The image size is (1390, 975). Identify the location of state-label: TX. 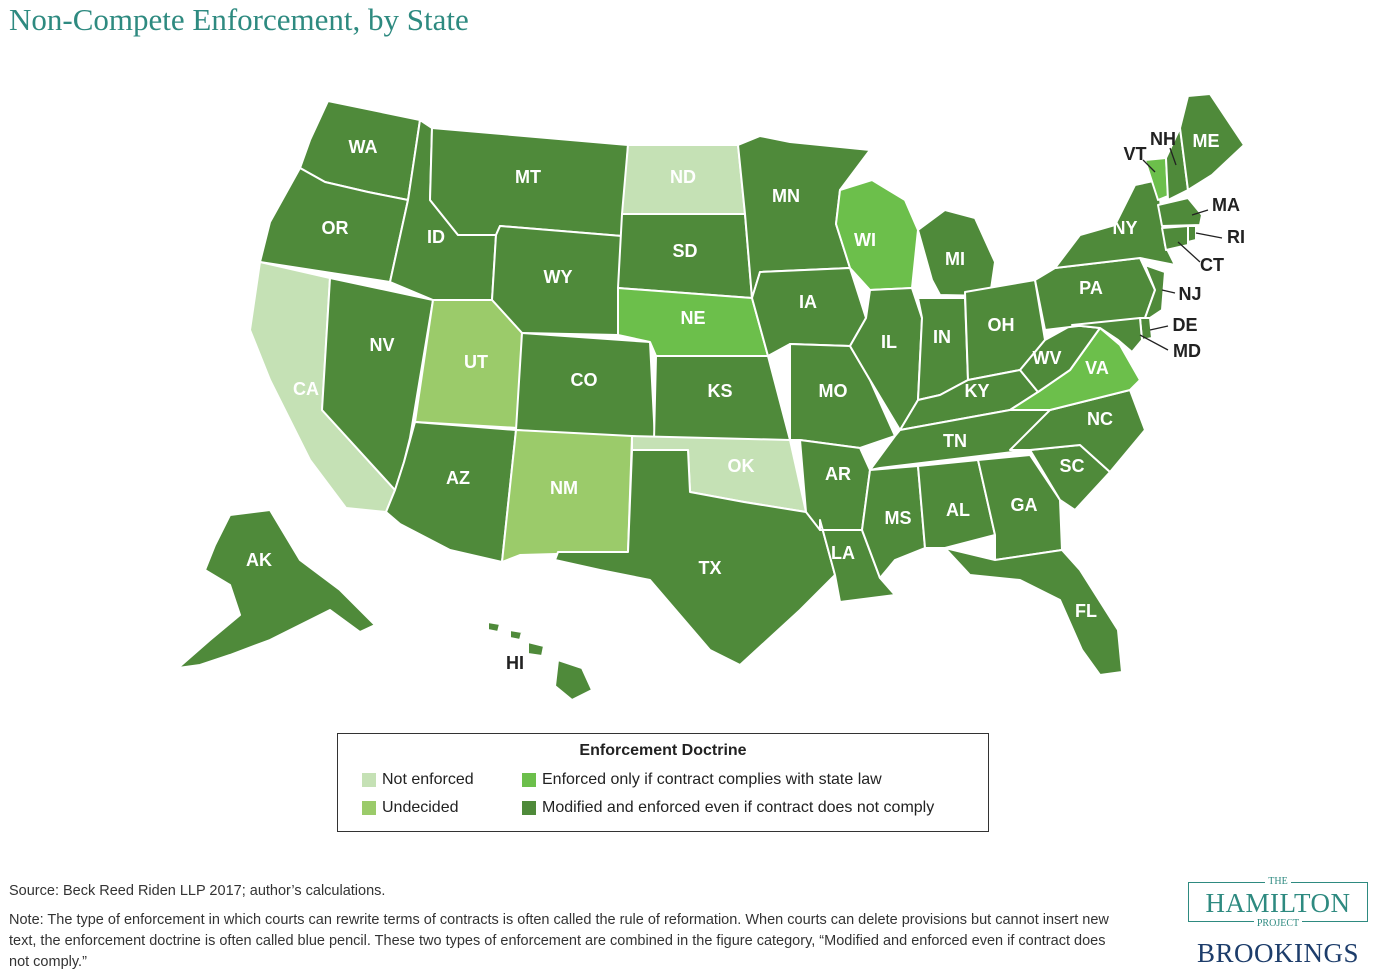
(709, 568).